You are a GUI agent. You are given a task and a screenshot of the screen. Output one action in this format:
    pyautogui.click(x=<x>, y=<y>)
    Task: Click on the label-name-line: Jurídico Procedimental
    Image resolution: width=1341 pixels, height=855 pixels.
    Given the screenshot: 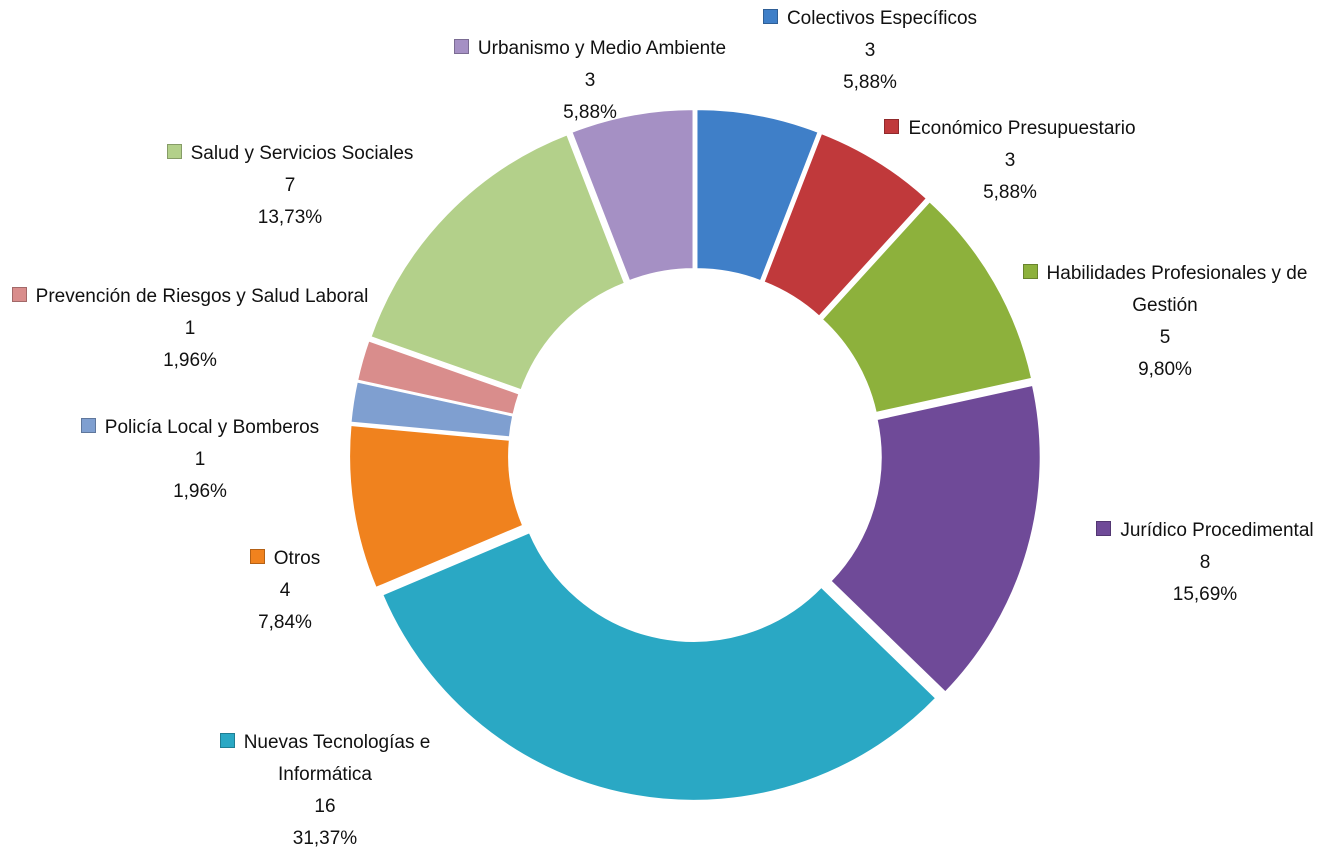 What is the action you would take?
    pyautogui.click(x=1198, y=531)
    